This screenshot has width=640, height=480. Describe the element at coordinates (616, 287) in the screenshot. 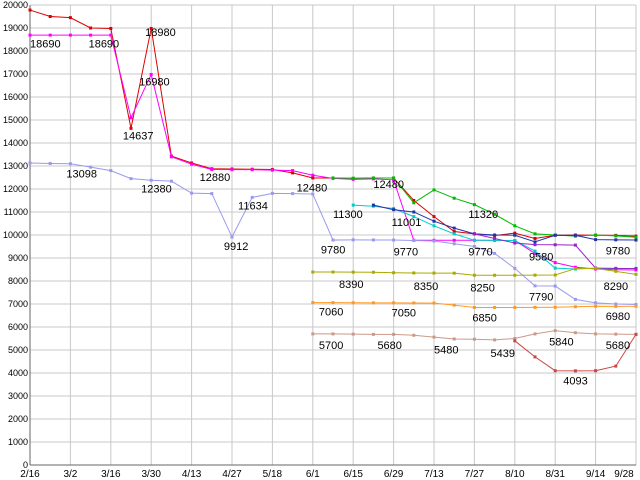

I see `data-label: 8290` at that location.